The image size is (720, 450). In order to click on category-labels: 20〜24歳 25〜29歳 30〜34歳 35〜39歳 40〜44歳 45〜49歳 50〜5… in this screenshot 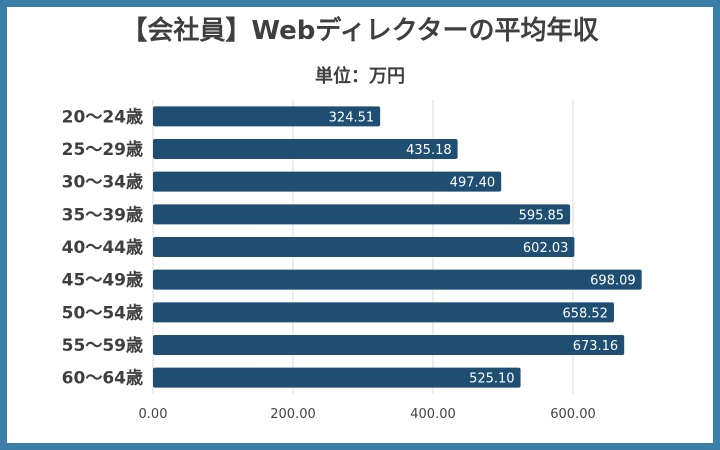, I will do `click(102, 247)`.